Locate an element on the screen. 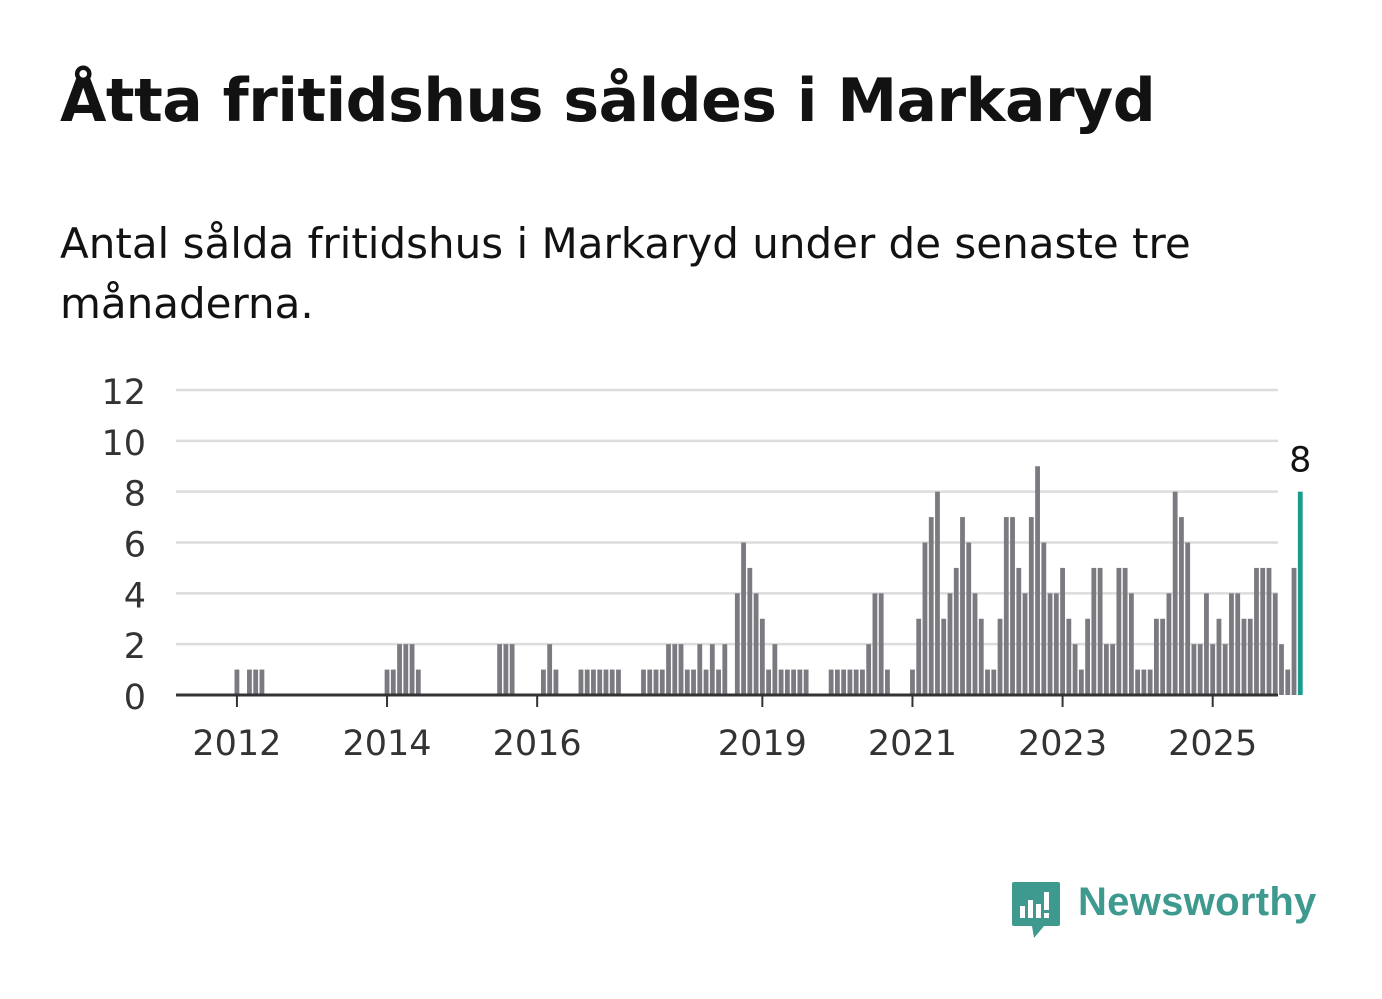  x-tick-label-2012: 2012 is located at coordinates (236, 744).